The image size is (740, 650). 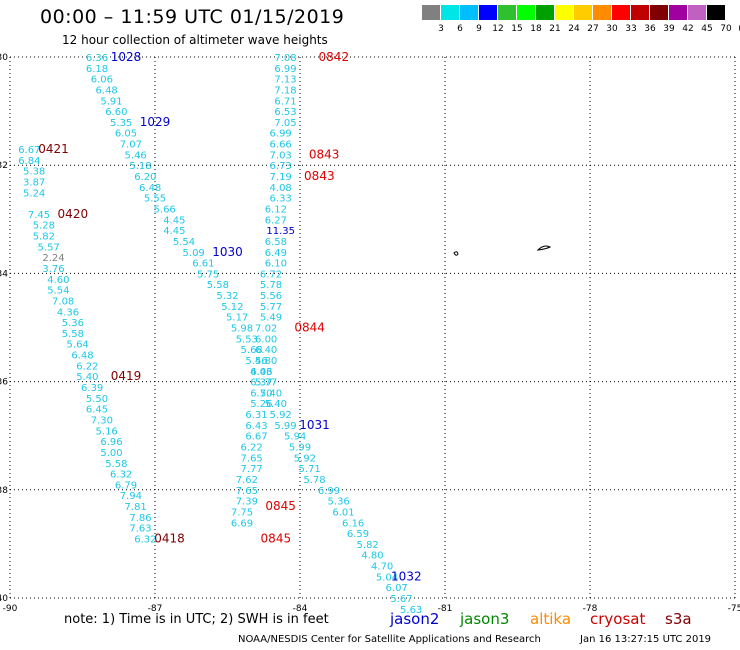 I want to click on time-label: 0419, so click(x=126, y=376).